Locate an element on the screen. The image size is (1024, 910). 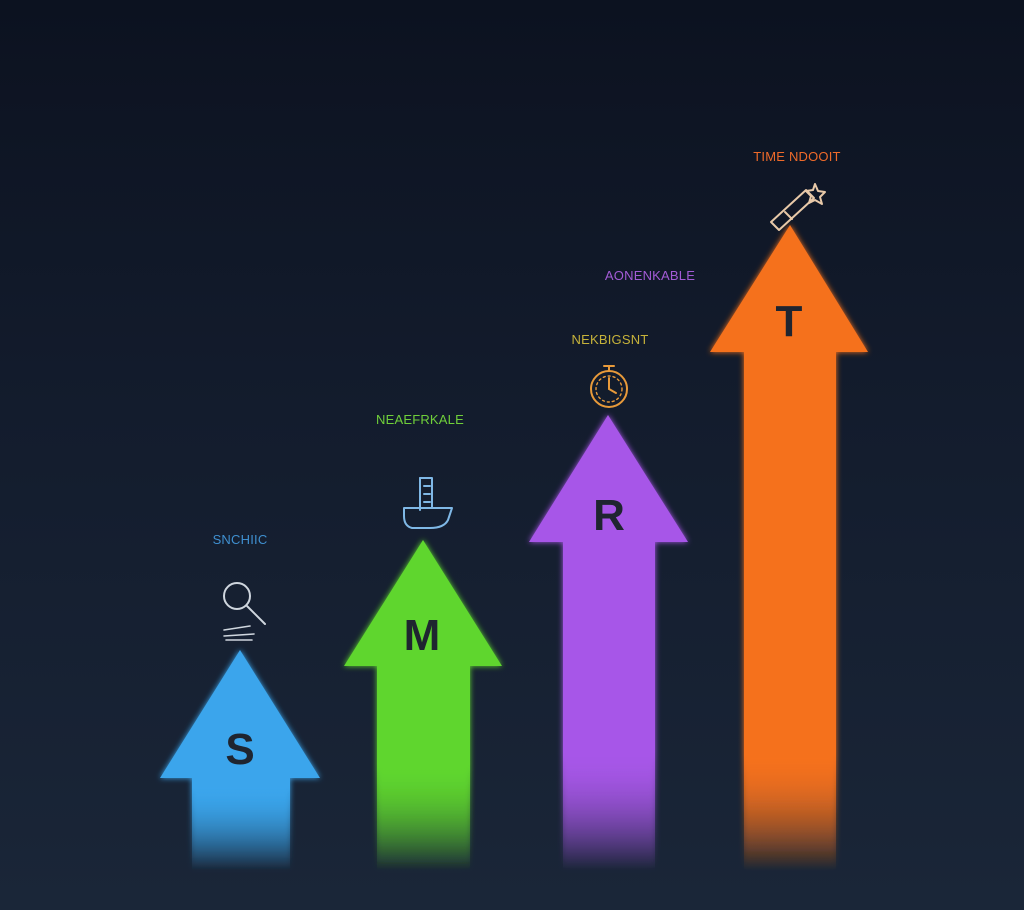
stopwatch-icon is located at coordinates (609, 386).